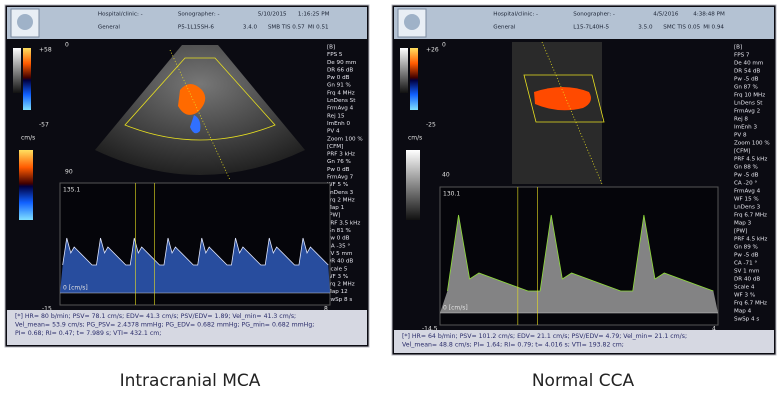 Image resolution: width=784 pixels, height=401 pixels. I want to click on parameter: PRF 3.5 kHz, so click(343, 223).